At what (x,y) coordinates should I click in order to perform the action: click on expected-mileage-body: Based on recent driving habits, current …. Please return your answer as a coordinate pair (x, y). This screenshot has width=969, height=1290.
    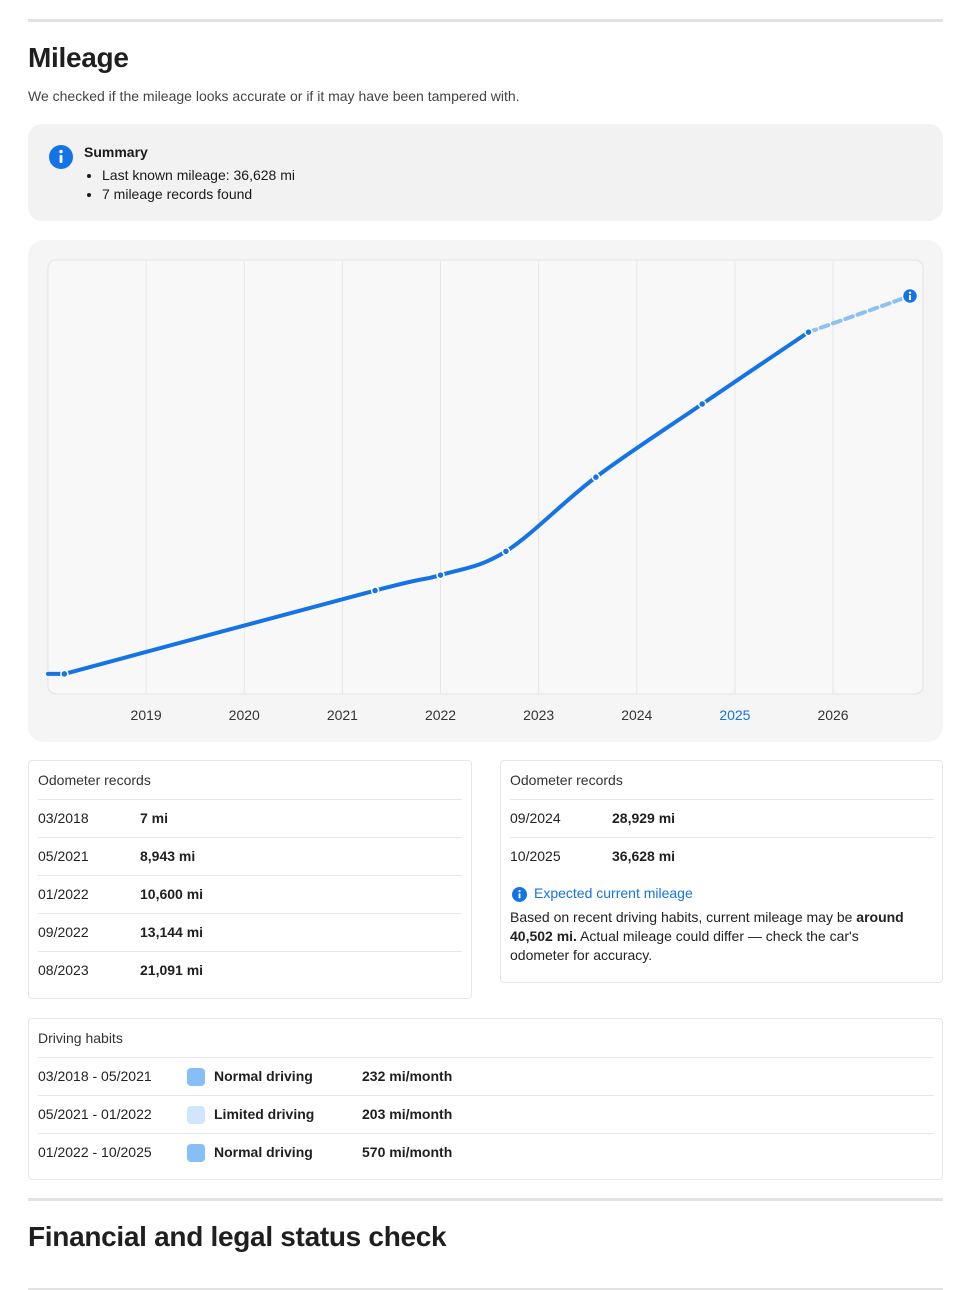
    Looking at the image, I should click on (715, 936).